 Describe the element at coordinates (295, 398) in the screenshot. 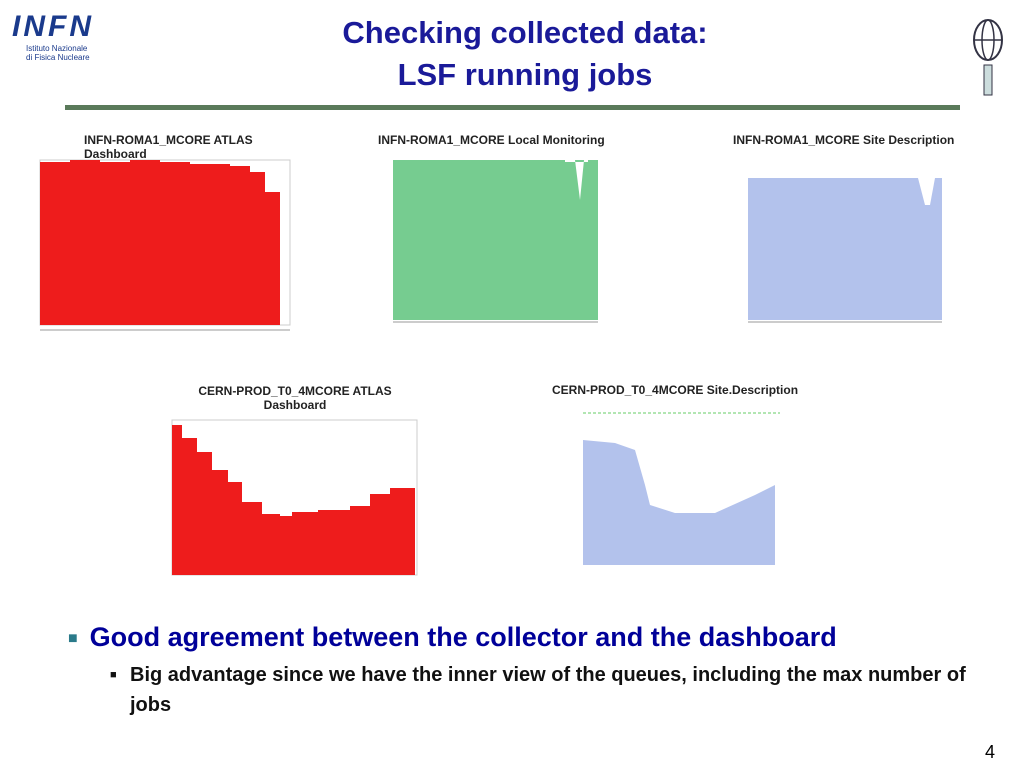

I see `panel-label: CERN-PROD_T0_4MCORE ATLAS Dashboard` at that location.